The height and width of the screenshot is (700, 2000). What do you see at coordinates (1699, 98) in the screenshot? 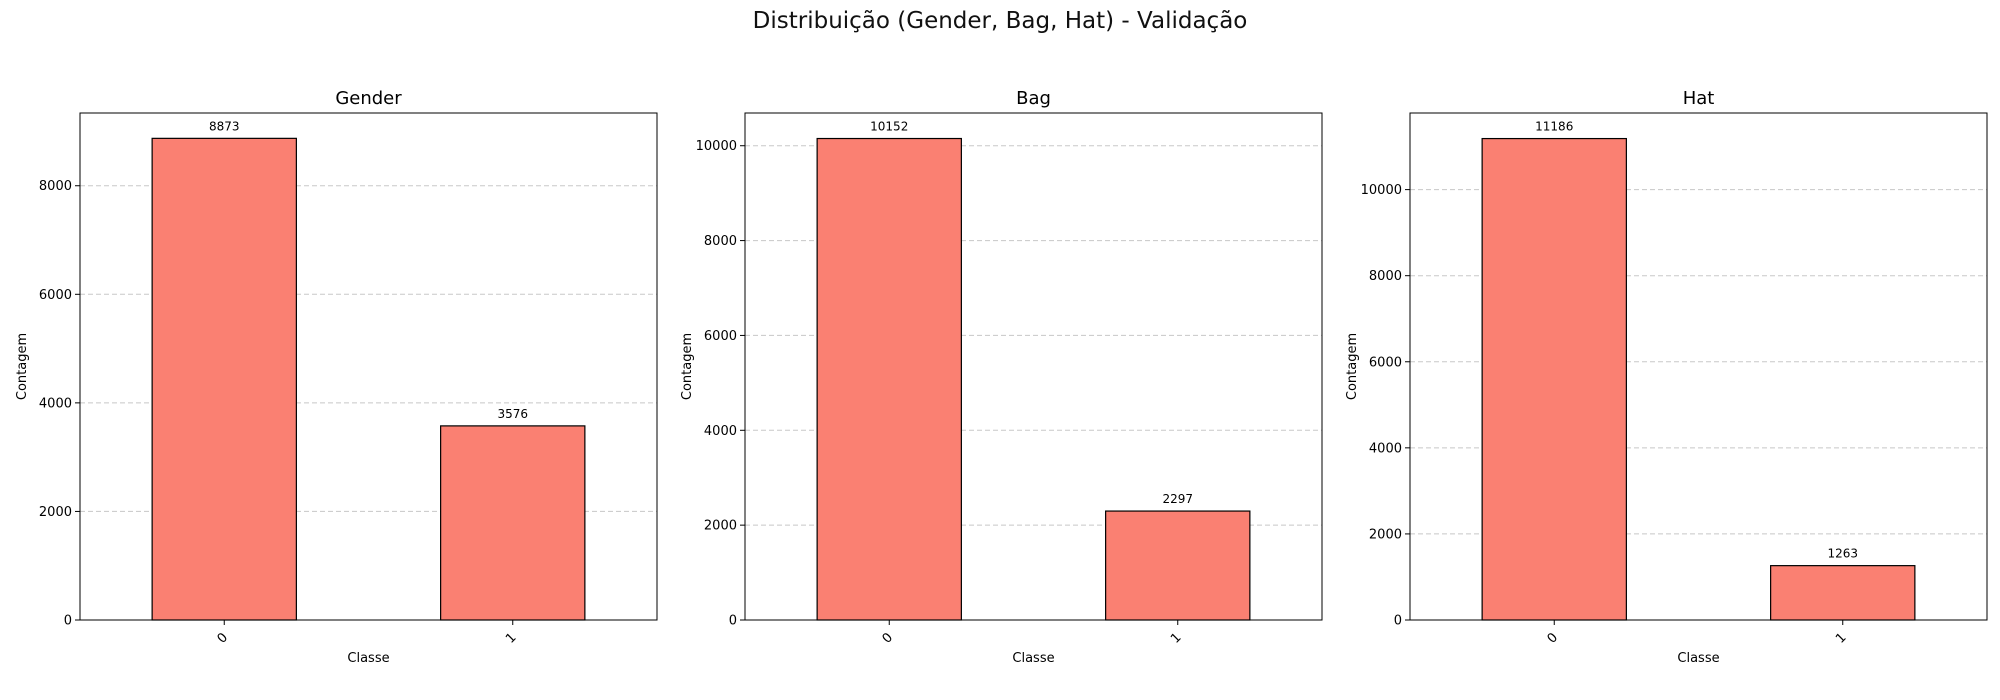
I see `chart-title: Hat` at bounding box center [1699, 98].